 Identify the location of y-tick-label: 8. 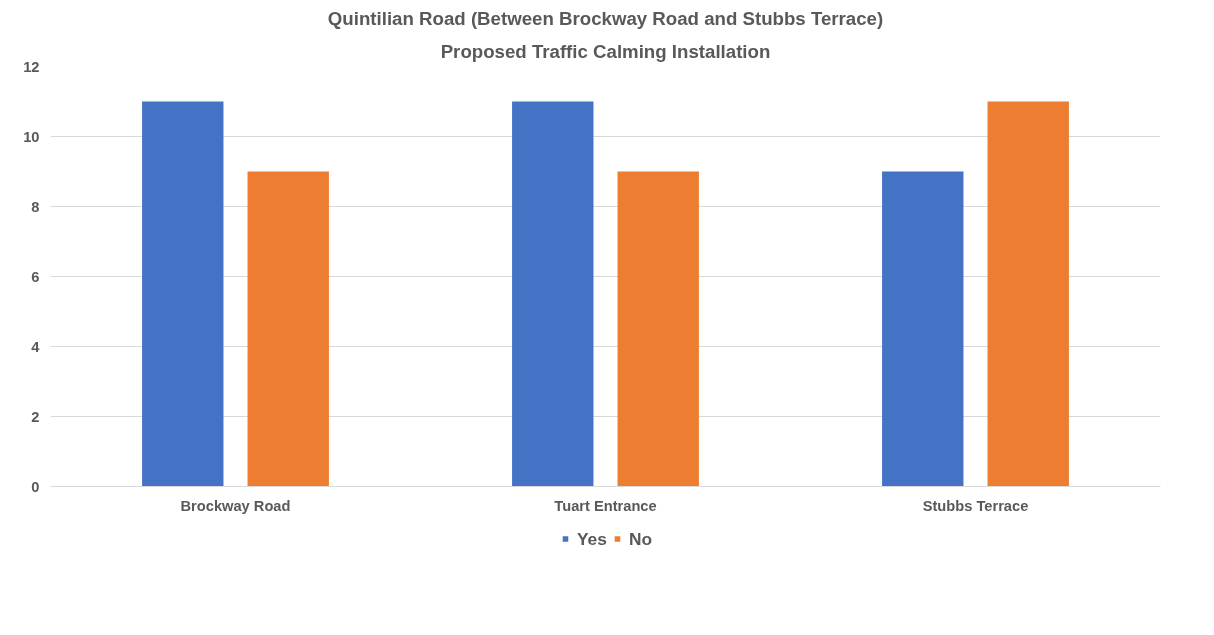
(35, 206).